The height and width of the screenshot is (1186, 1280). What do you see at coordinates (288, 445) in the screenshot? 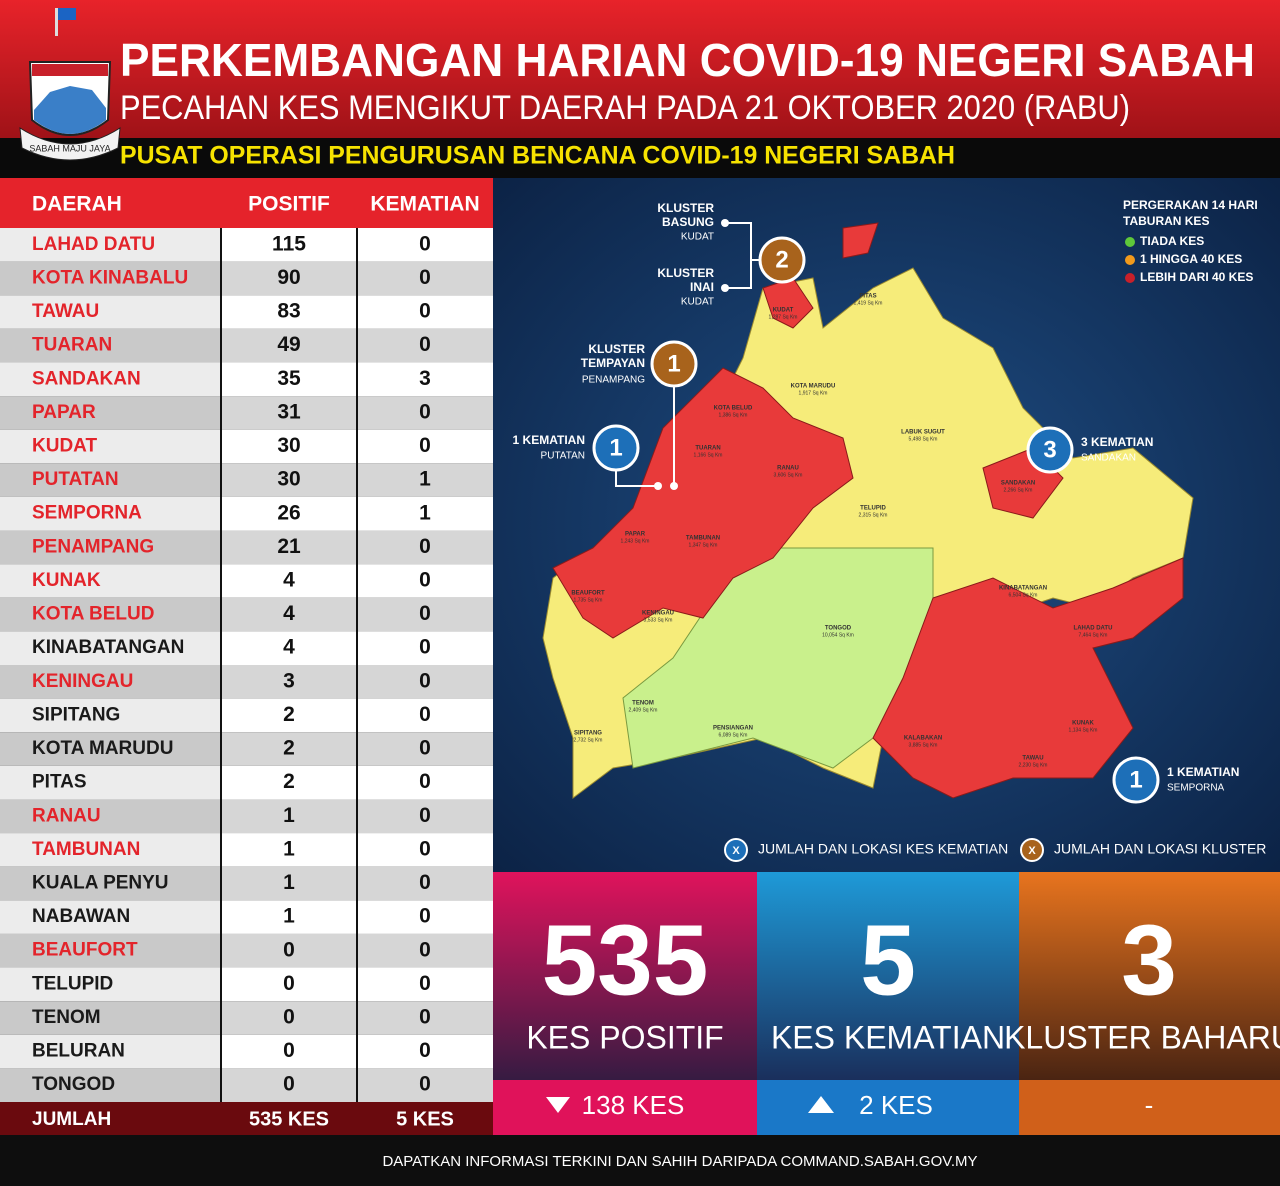
I see `positive-count: 30` at bounding box center [288, 445].